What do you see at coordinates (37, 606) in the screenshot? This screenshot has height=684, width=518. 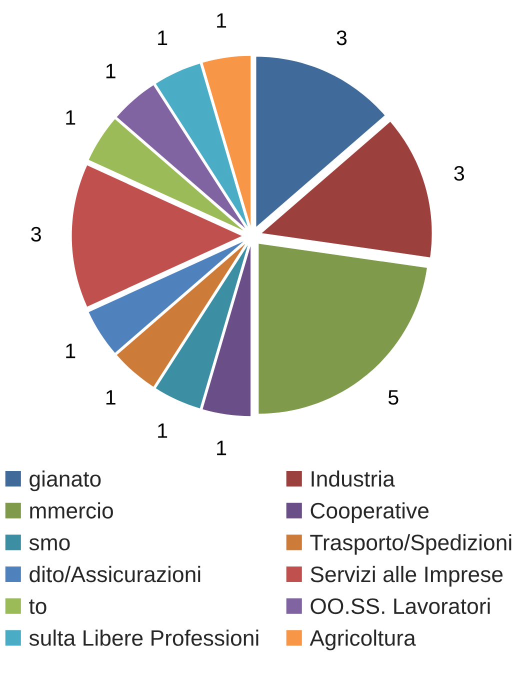 I see `legend-label: to` at bounding box center [37, 606].